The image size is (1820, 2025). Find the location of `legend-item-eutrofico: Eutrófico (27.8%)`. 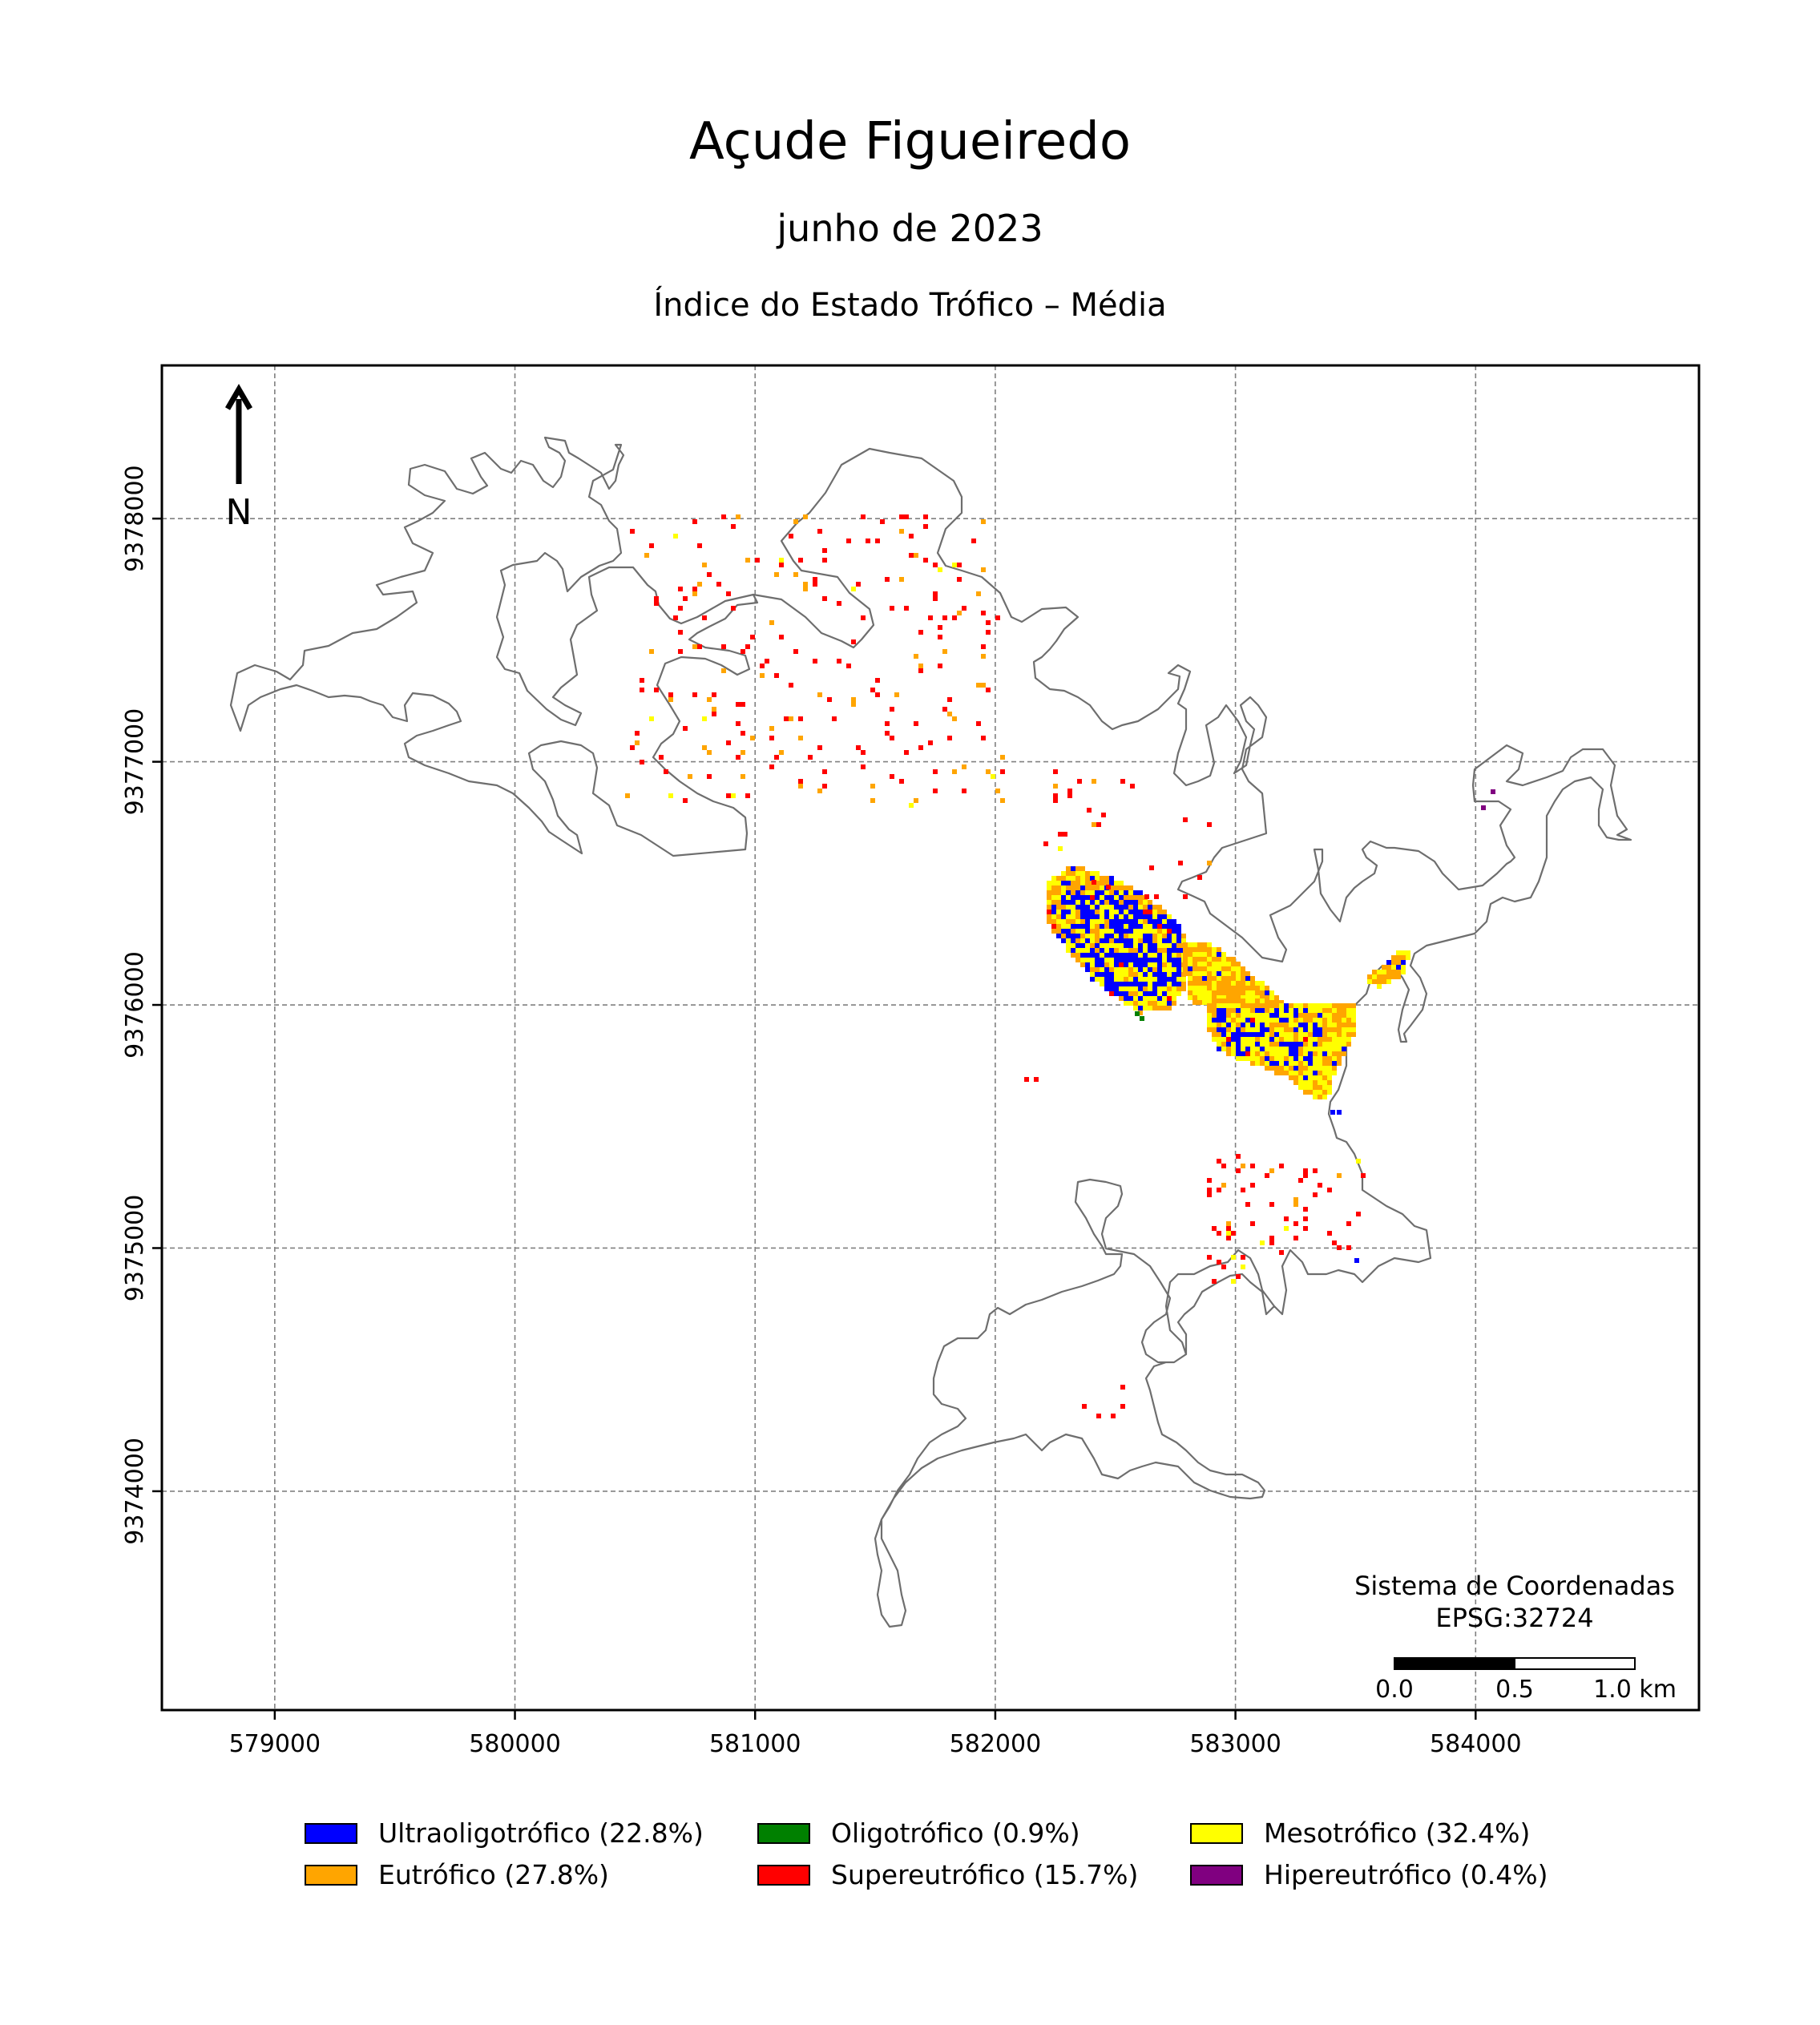

legend-item-eutrofico: Eutrófico (27.8%) is located at coordinates (457, 1875).